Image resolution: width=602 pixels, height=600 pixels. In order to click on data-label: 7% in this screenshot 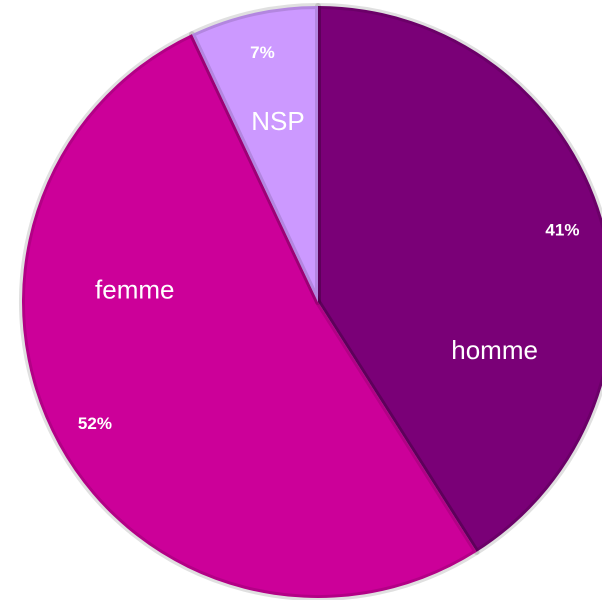, I will do `click(262, 52)`.